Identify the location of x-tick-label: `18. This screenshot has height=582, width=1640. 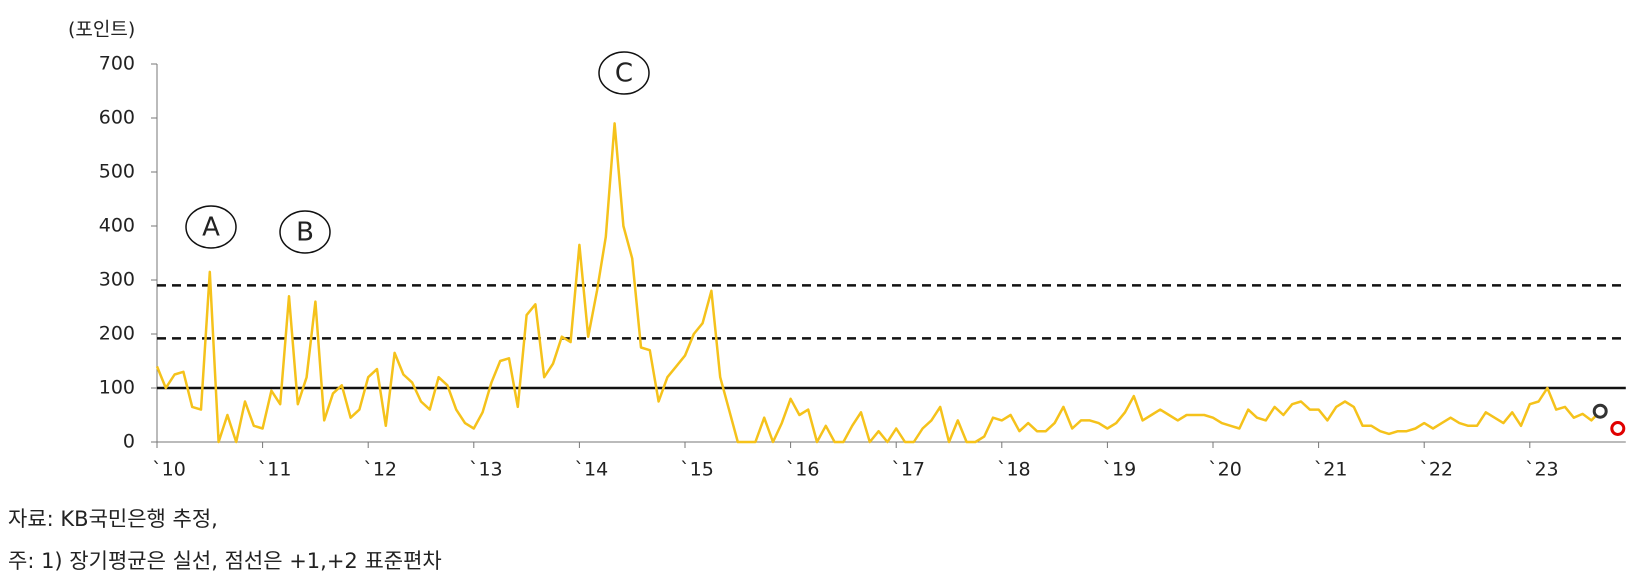
(1014, 470).